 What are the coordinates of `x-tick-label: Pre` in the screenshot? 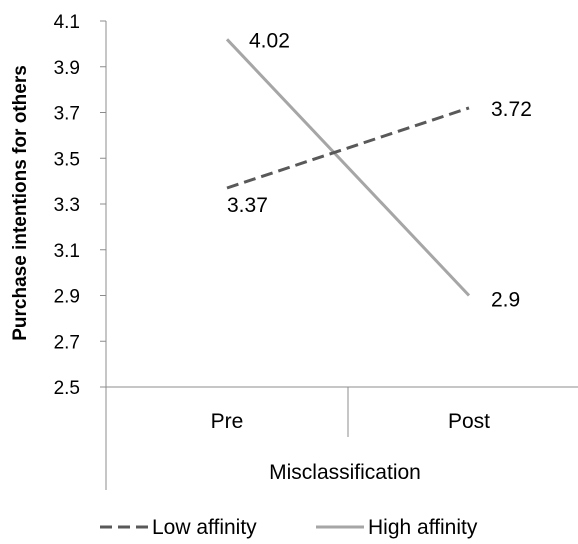 It's located at (227, 421).